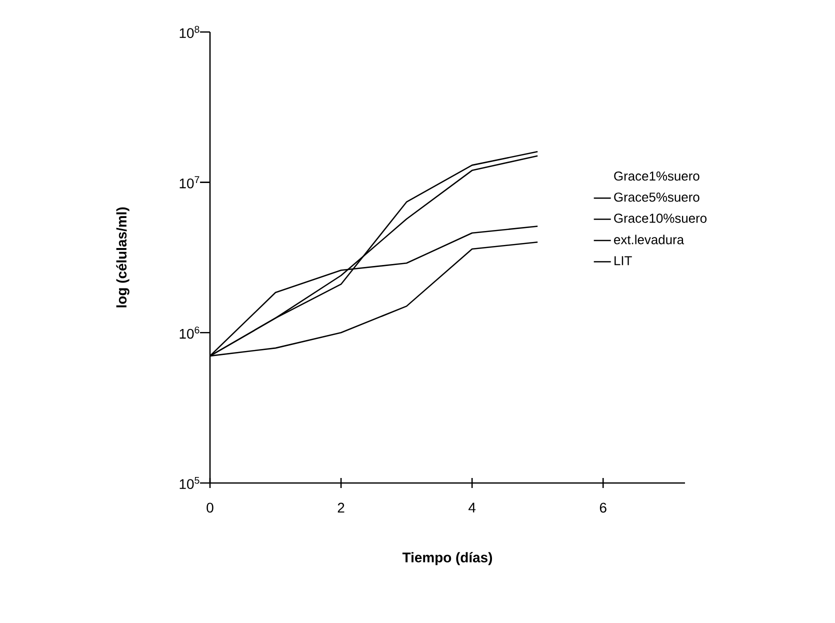  I want to click on y-axis-title: log (células/ml), so click(123, 257).